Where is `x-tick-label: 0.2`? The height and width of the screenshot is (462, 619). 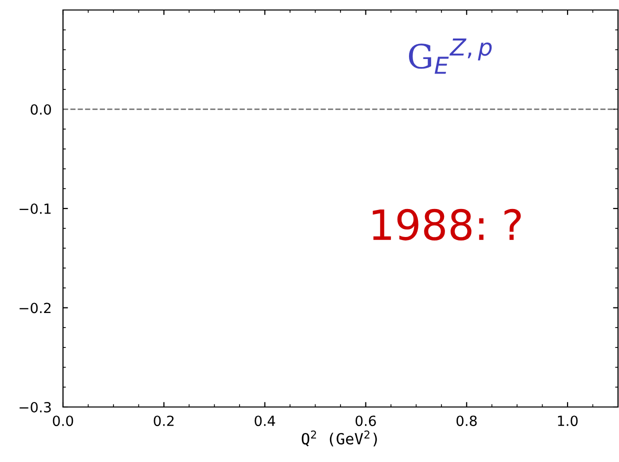
x-tick-label: 0.2 is located at coordinates (164, 421).